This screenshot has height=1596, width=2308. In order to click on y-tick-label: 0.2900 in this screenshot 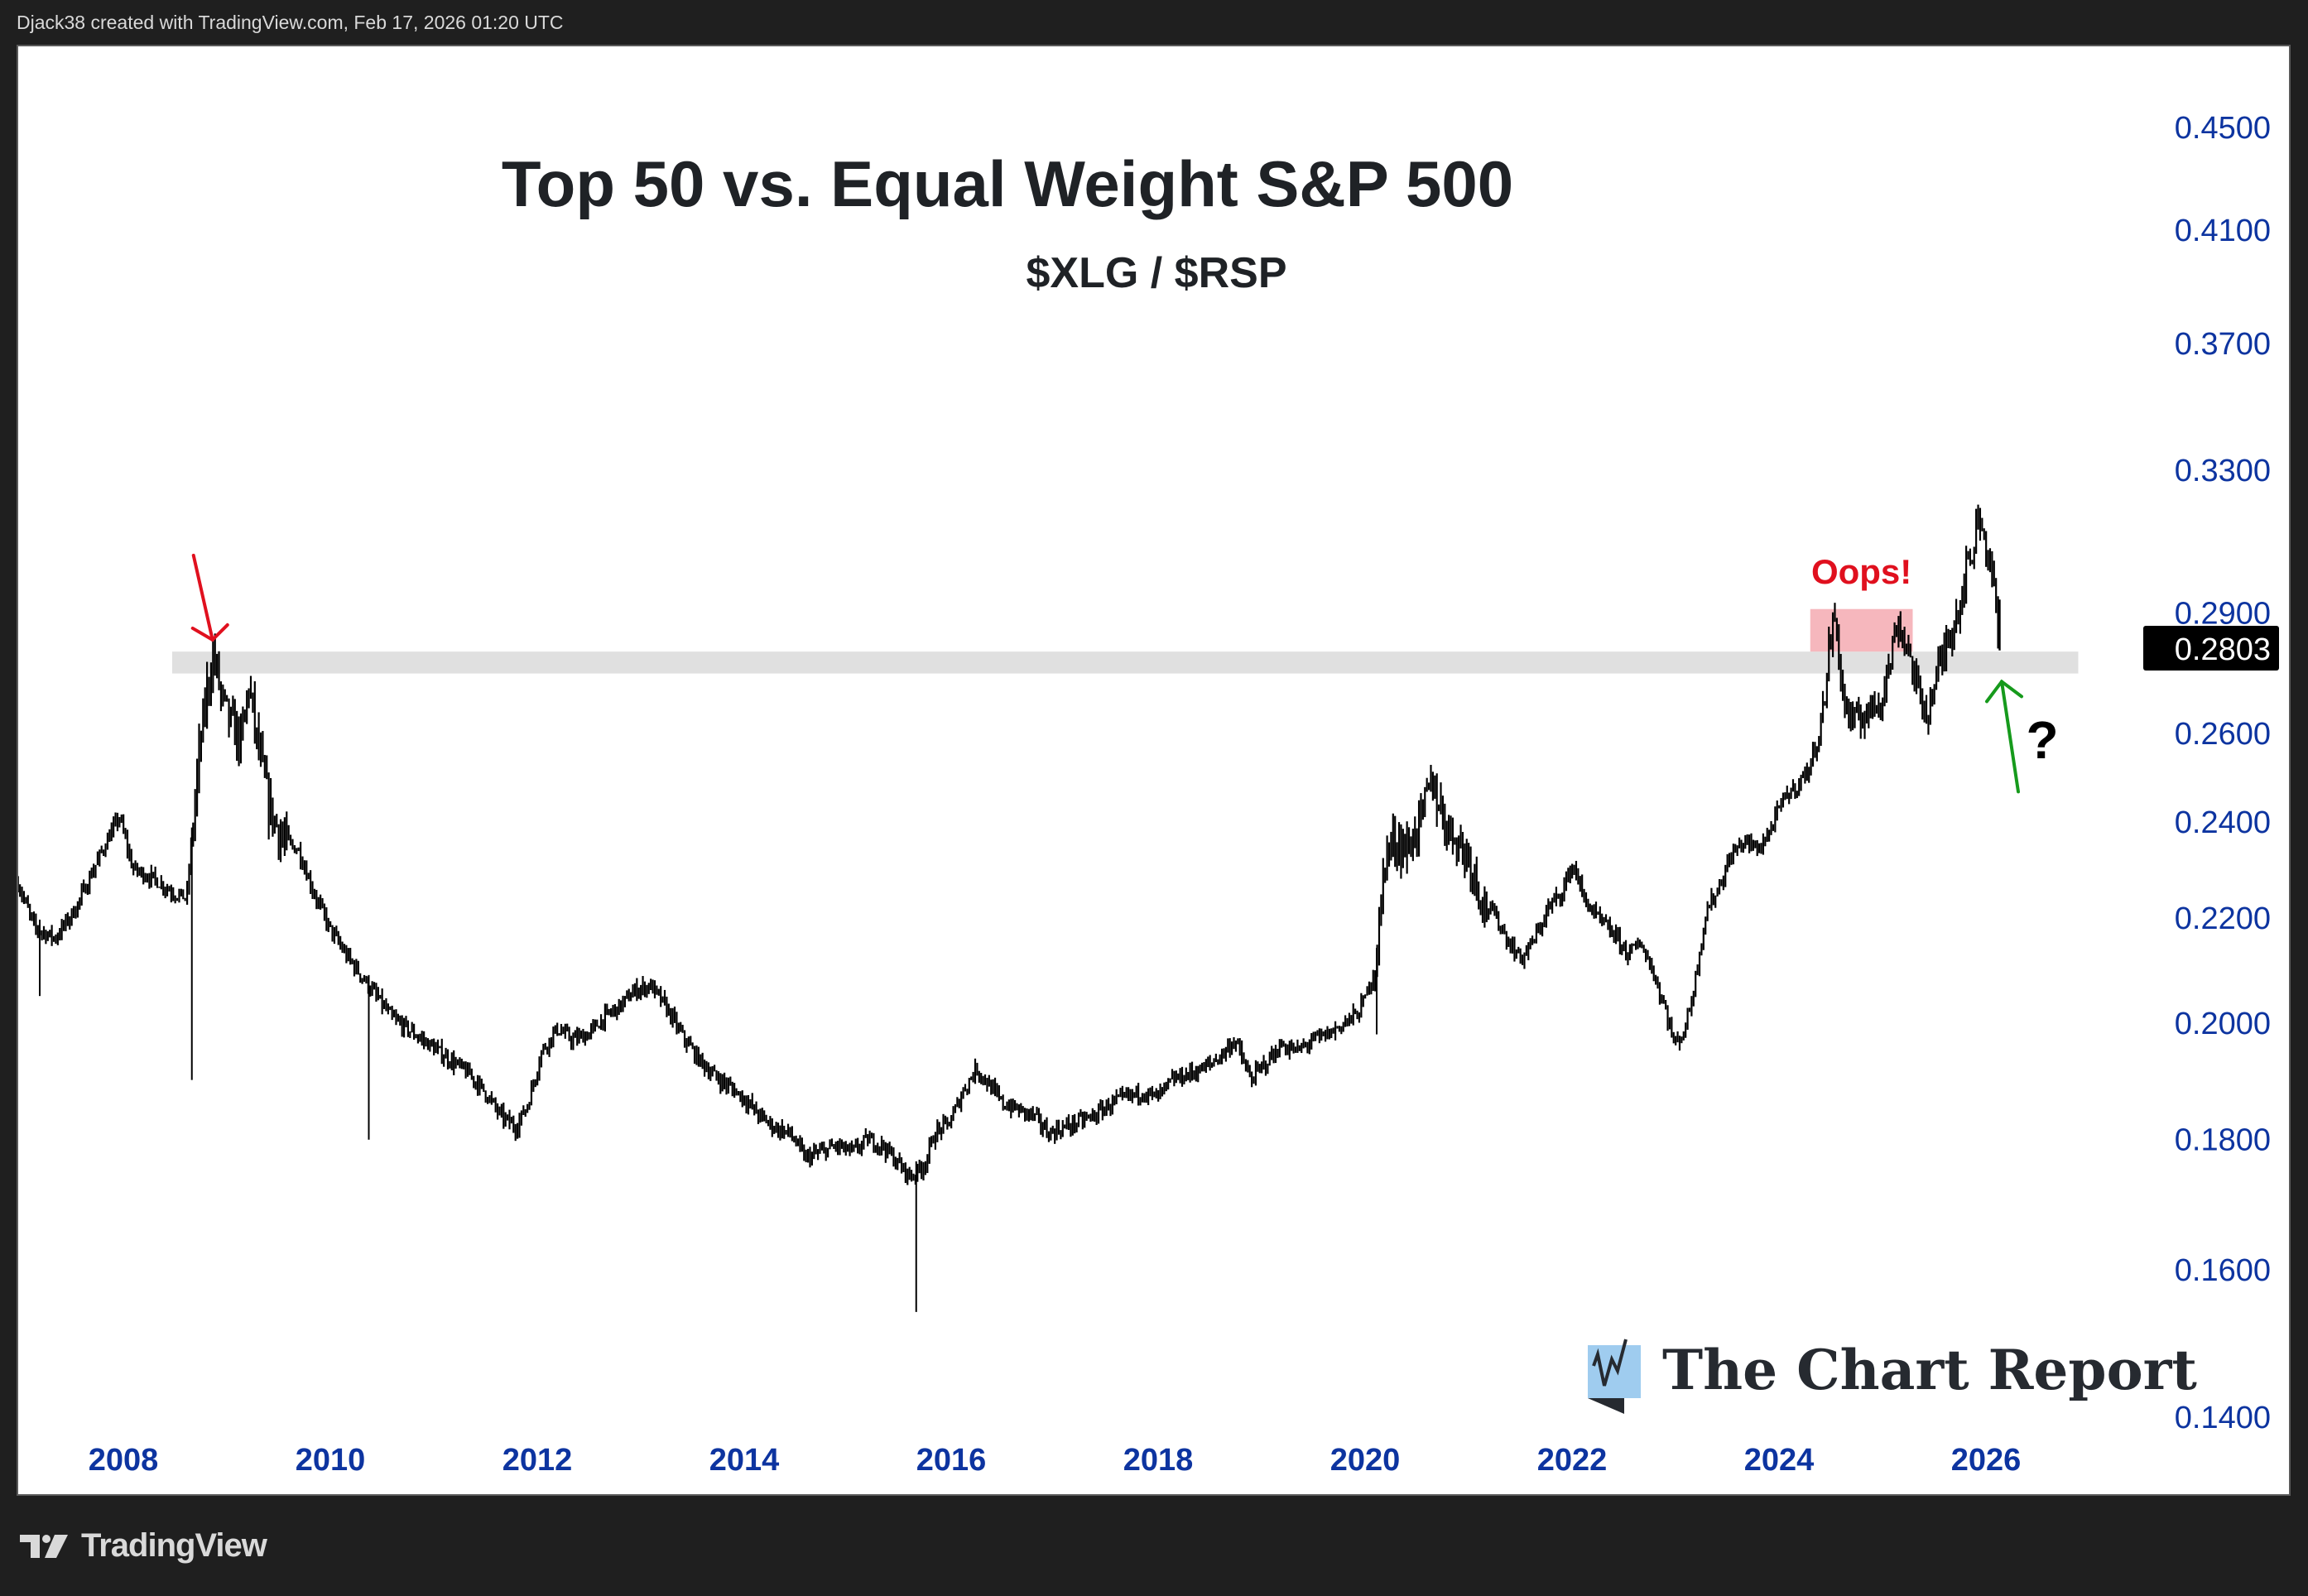, I will do `click(2223, 613)`.